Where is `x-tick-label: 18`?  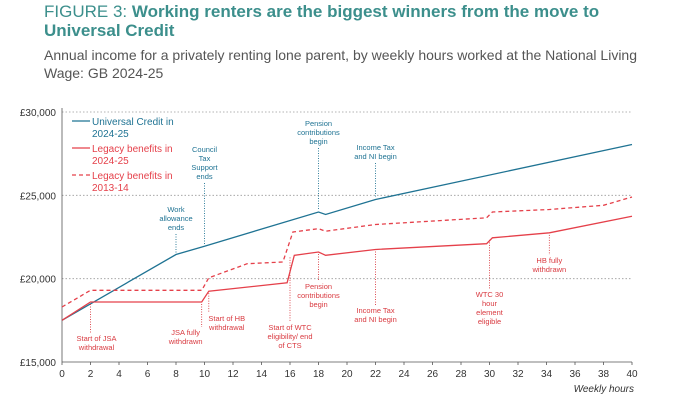 x-tick-label: 18 is located at coordinates (319, 374).